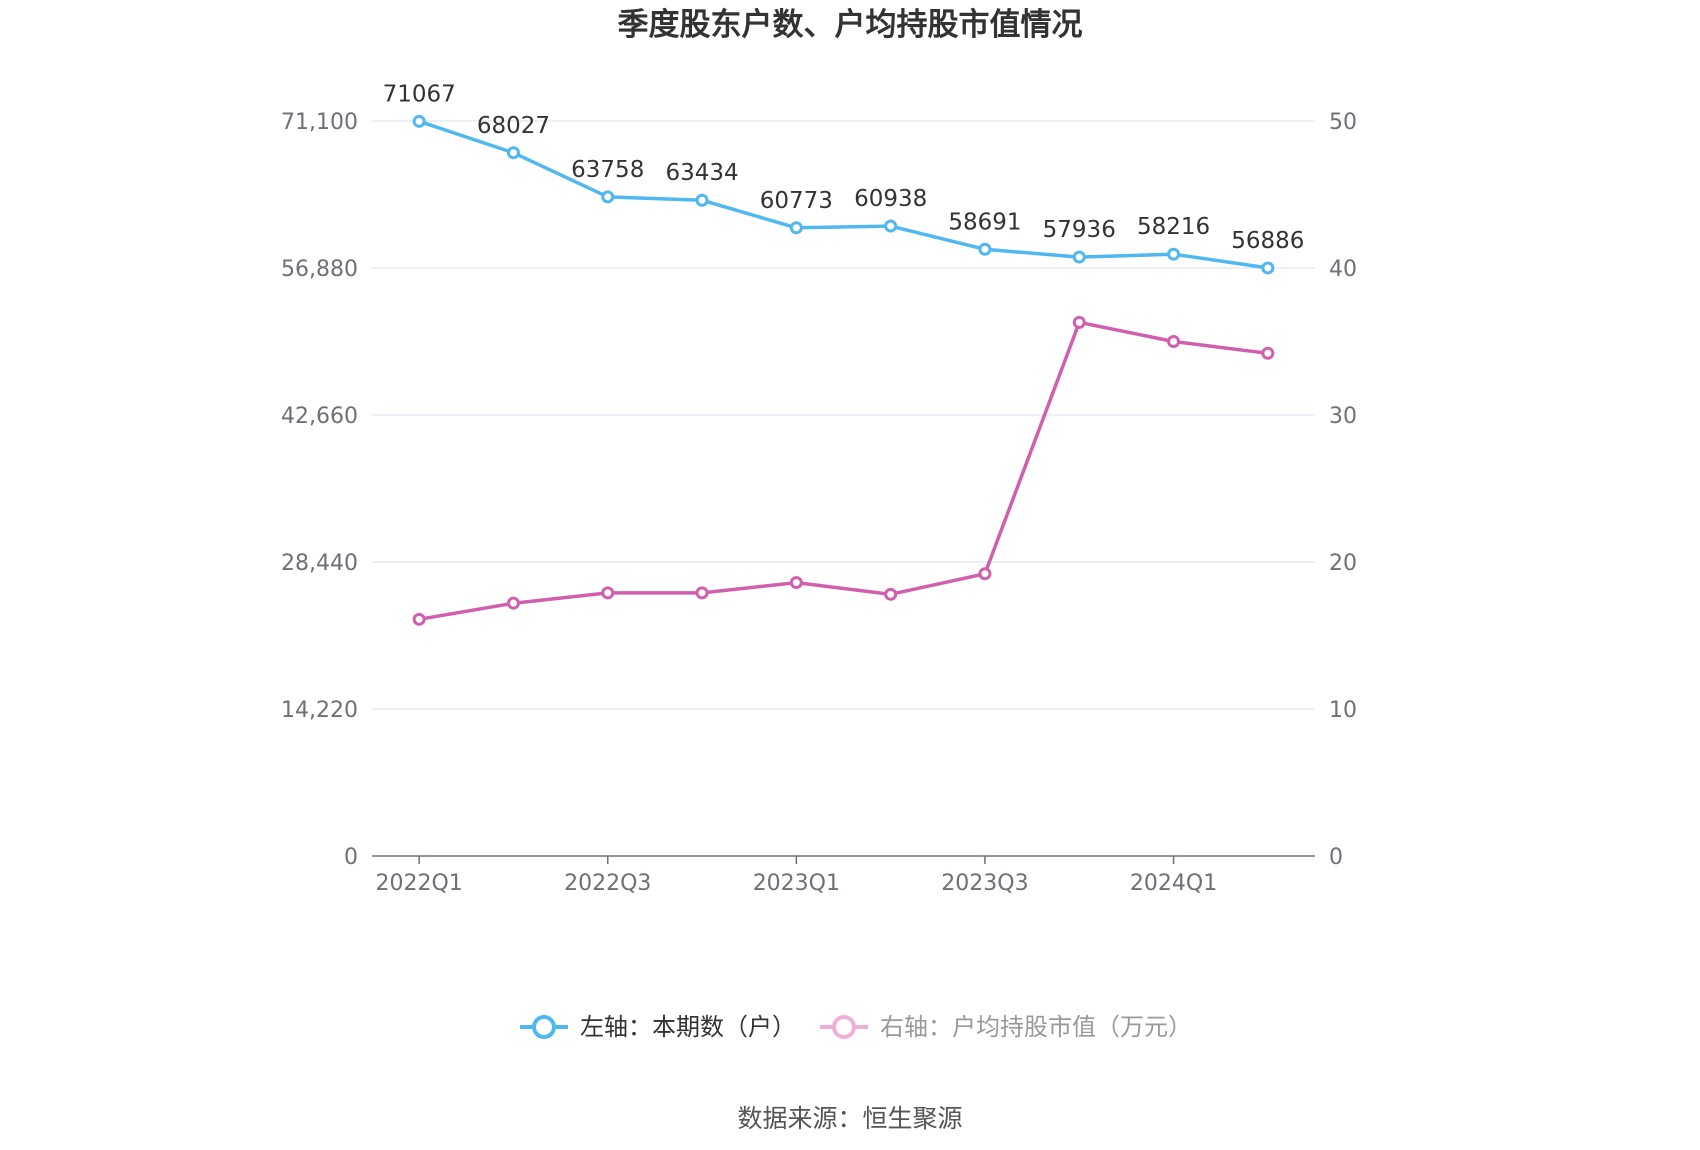  Describe the element at coordinates (1336, 857) in the screenshot. I see `right-axis-tick-label: 0` at that location.